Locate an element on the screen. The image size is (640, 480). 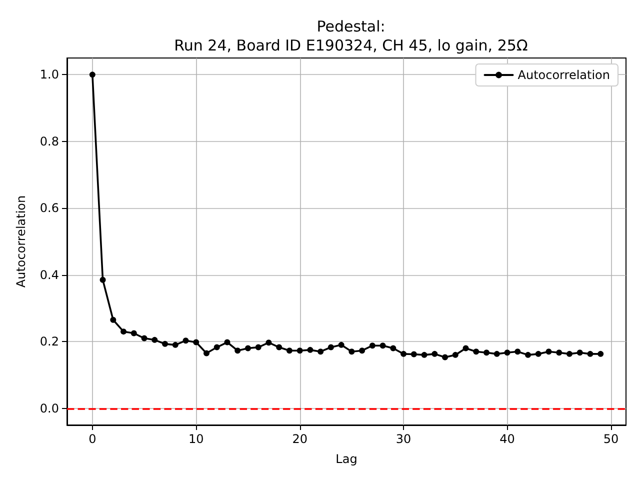
y-axis-title: Autocorrelation is located at coordinates (21, 241).